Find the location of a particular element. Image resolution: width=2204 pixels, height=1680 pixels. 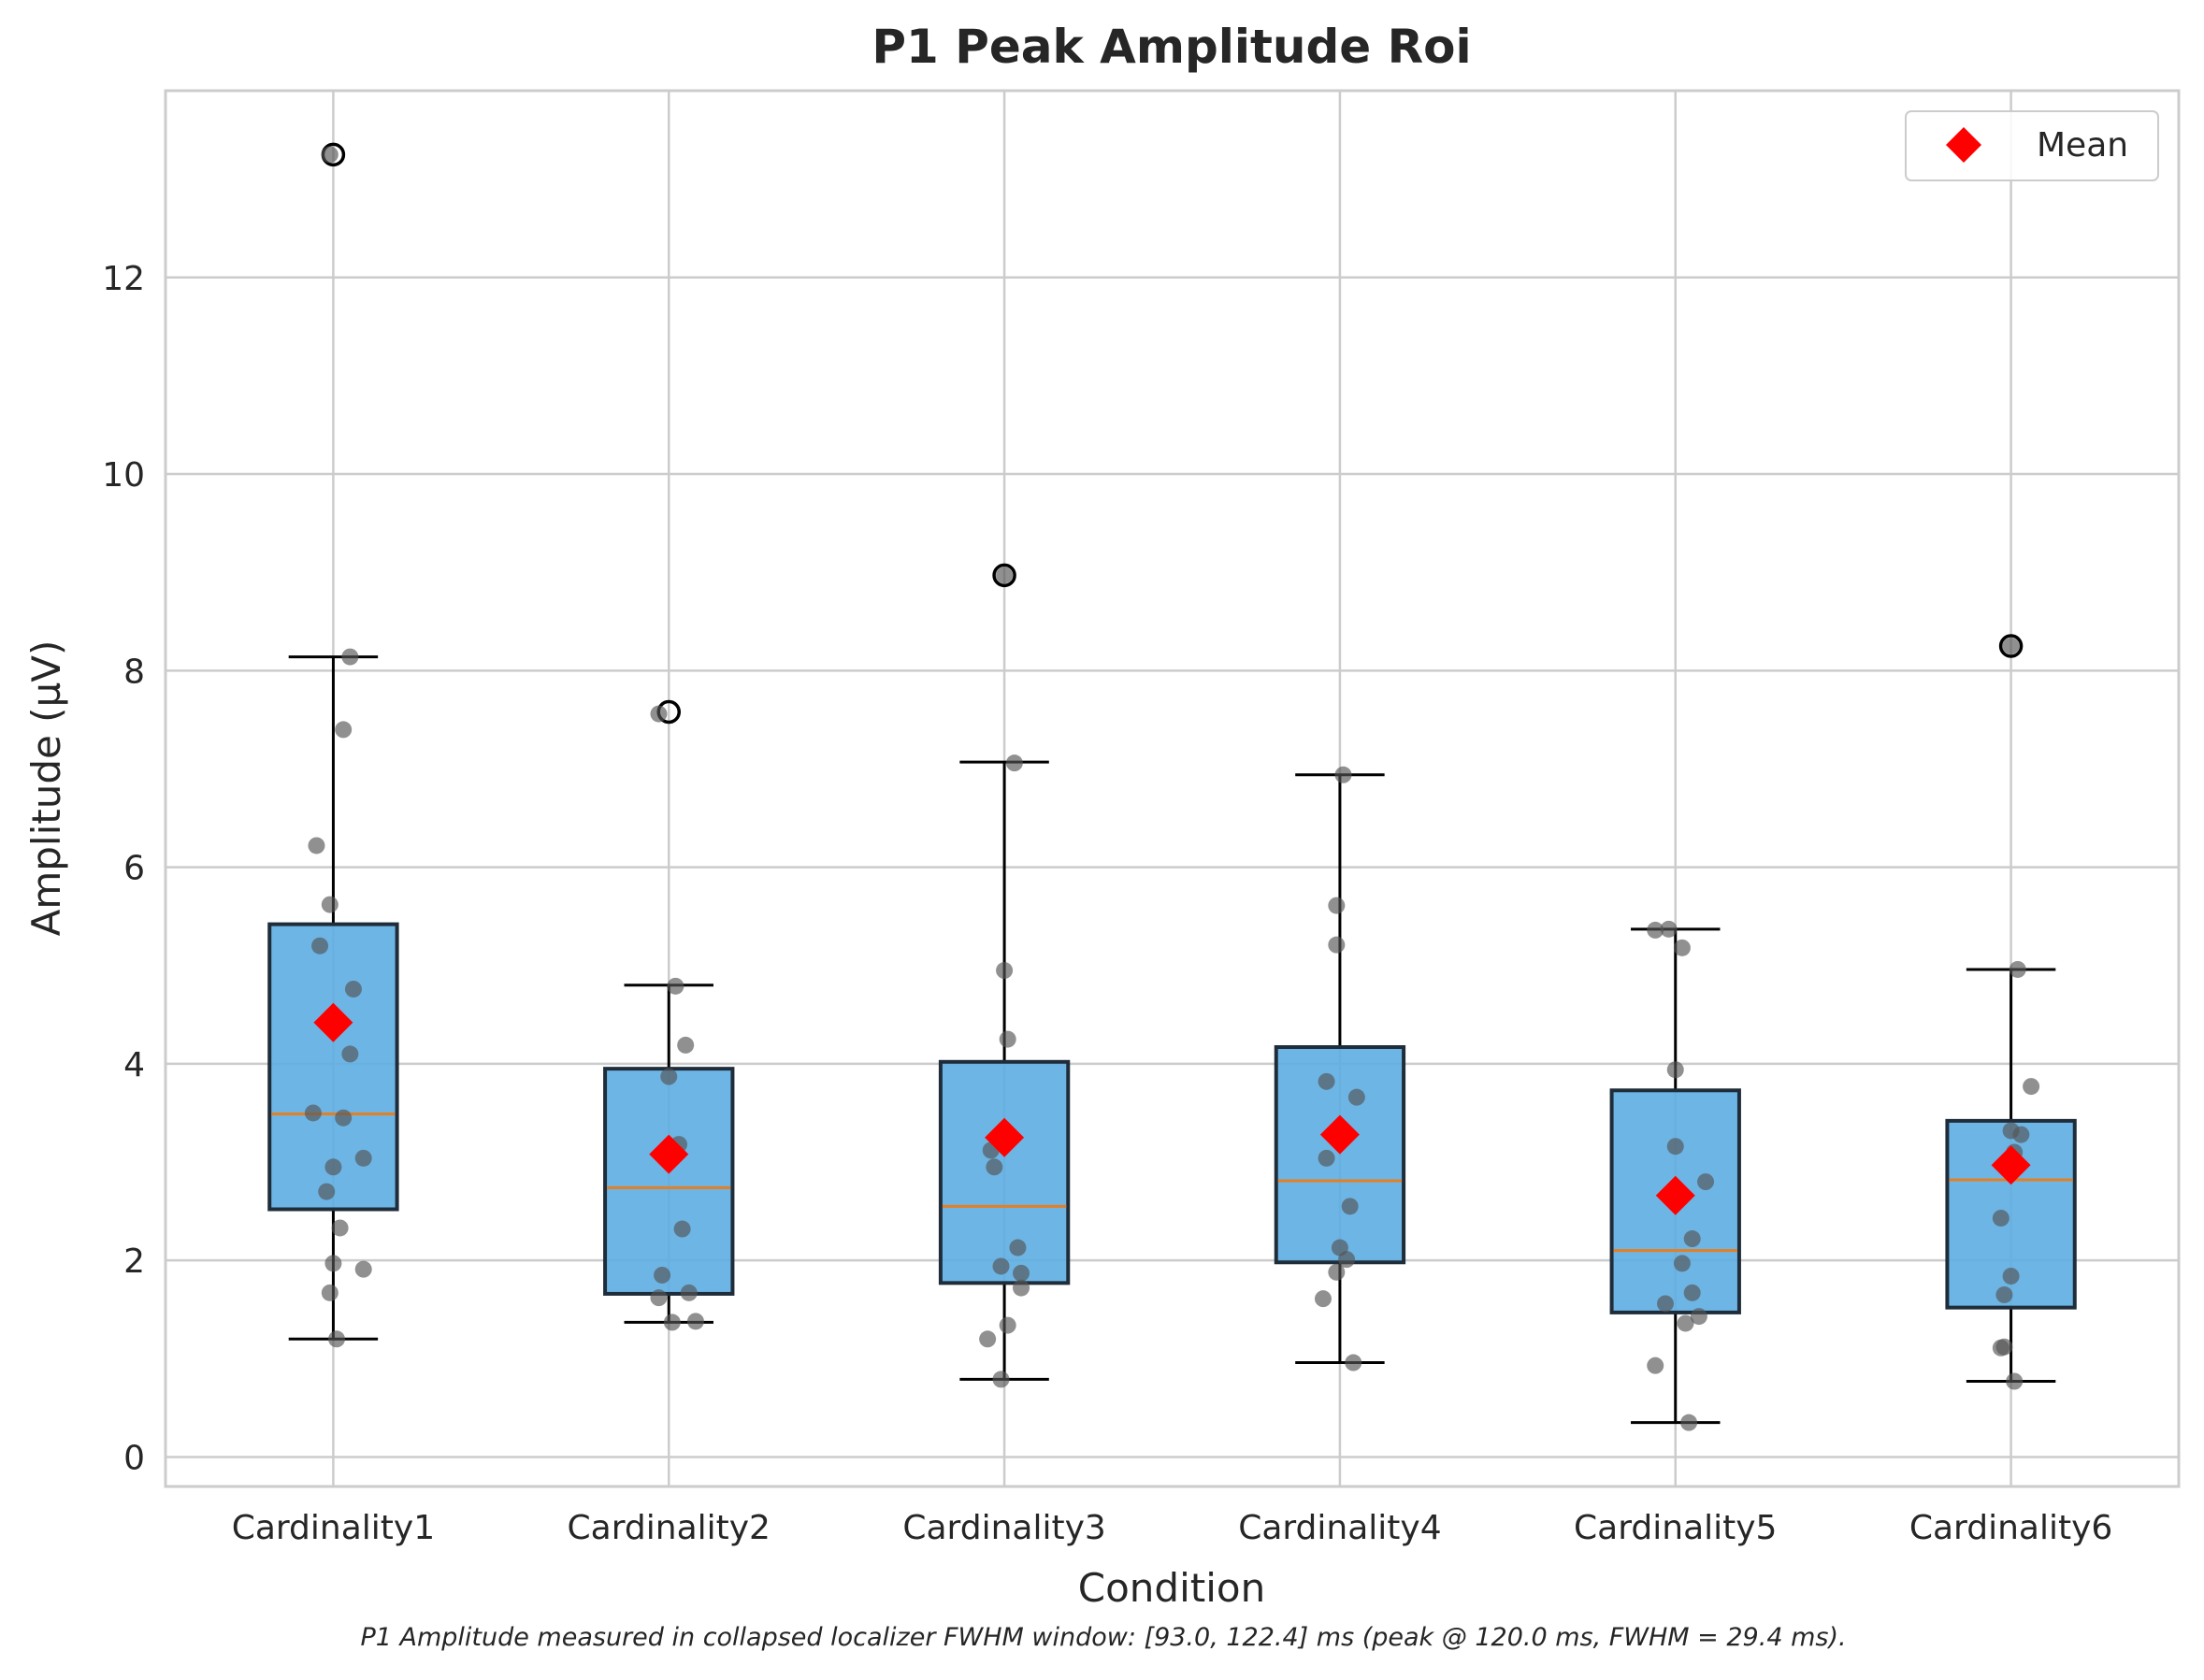

x-tick-label: Cardinality1 is located at coordinates (333, 1528).